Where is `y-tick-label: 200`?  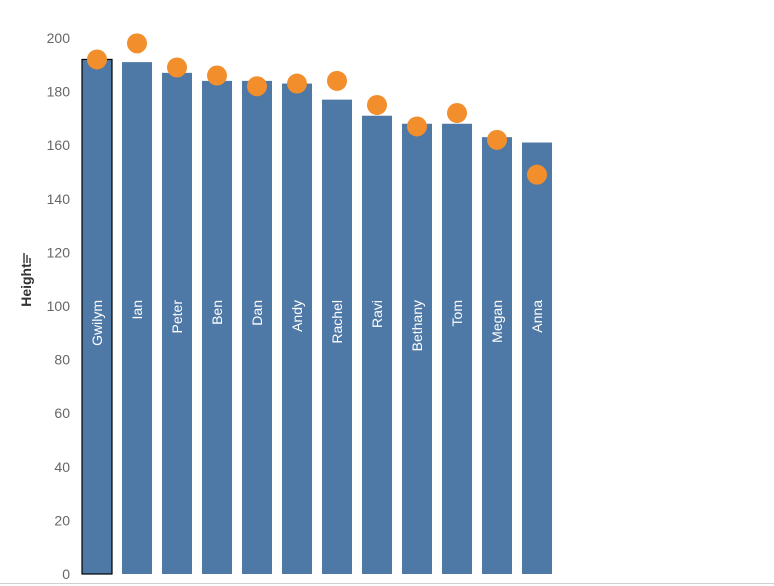 y-tick-label: 200 is located at coordinates (59, 38).